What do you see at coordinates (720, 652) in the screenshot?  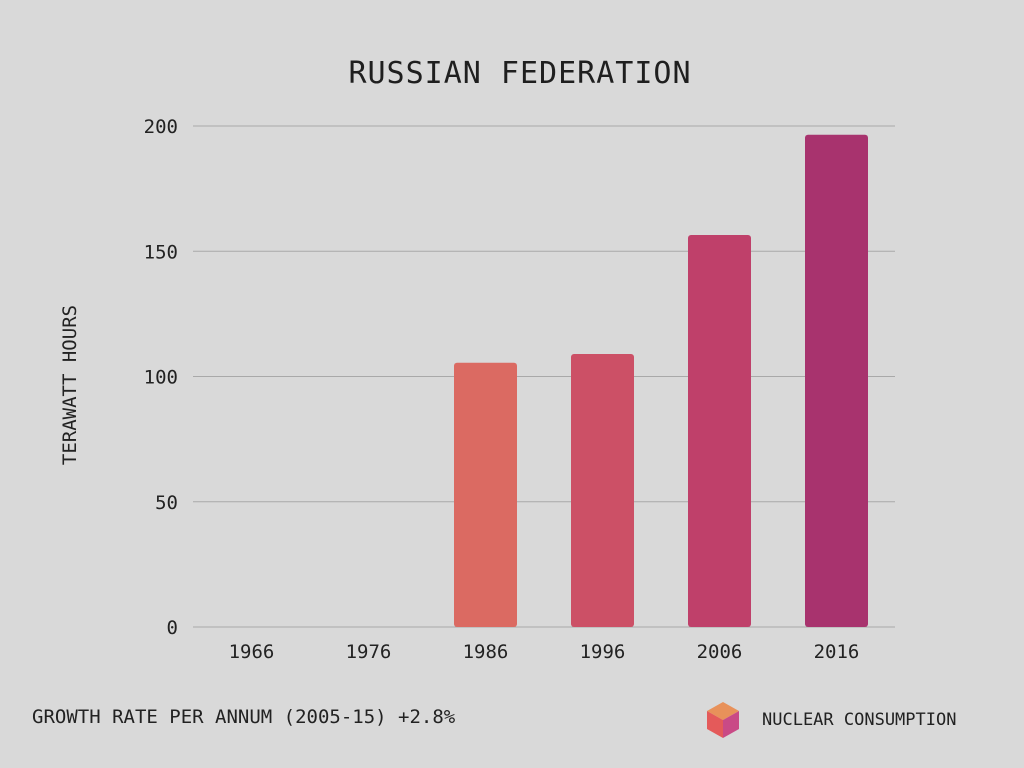 I see `x-tick-label: 2006` at bounding box center [720, 652].